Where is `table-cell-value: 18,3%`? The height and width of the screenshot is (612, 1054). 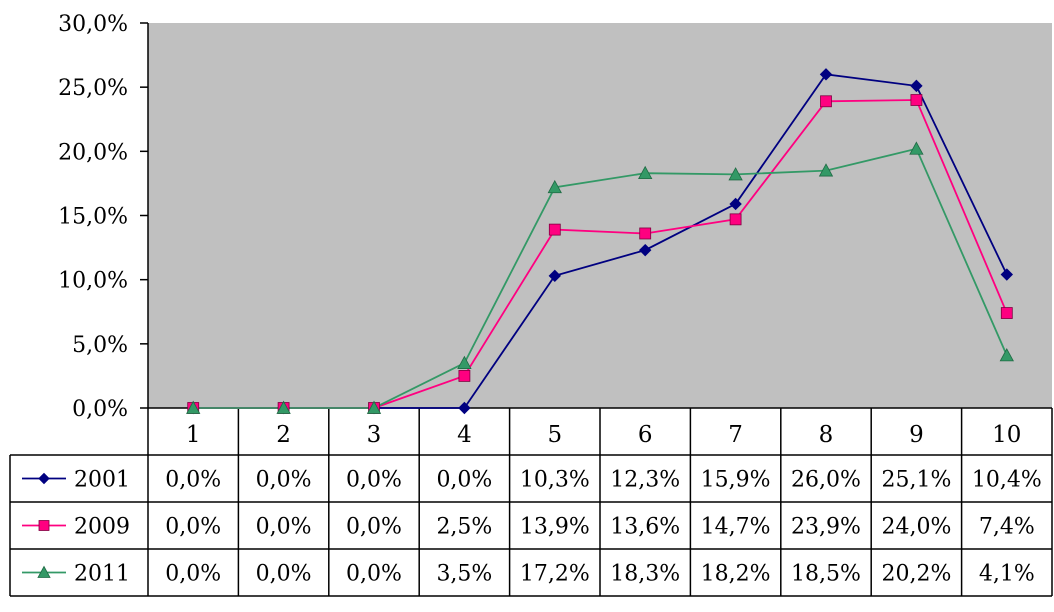 table-cell-value: 18,3% is located at coordinates (645, 574).